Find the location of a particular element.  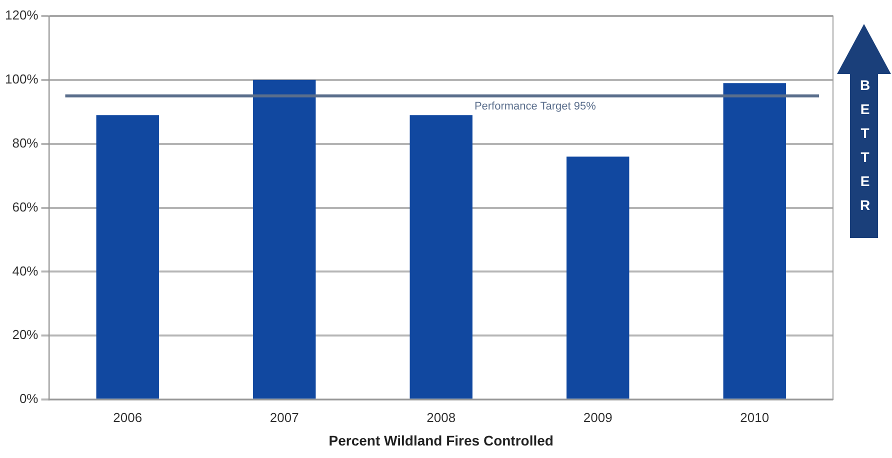

x-tick-label: 2008 is located at coordinates (441, 417).